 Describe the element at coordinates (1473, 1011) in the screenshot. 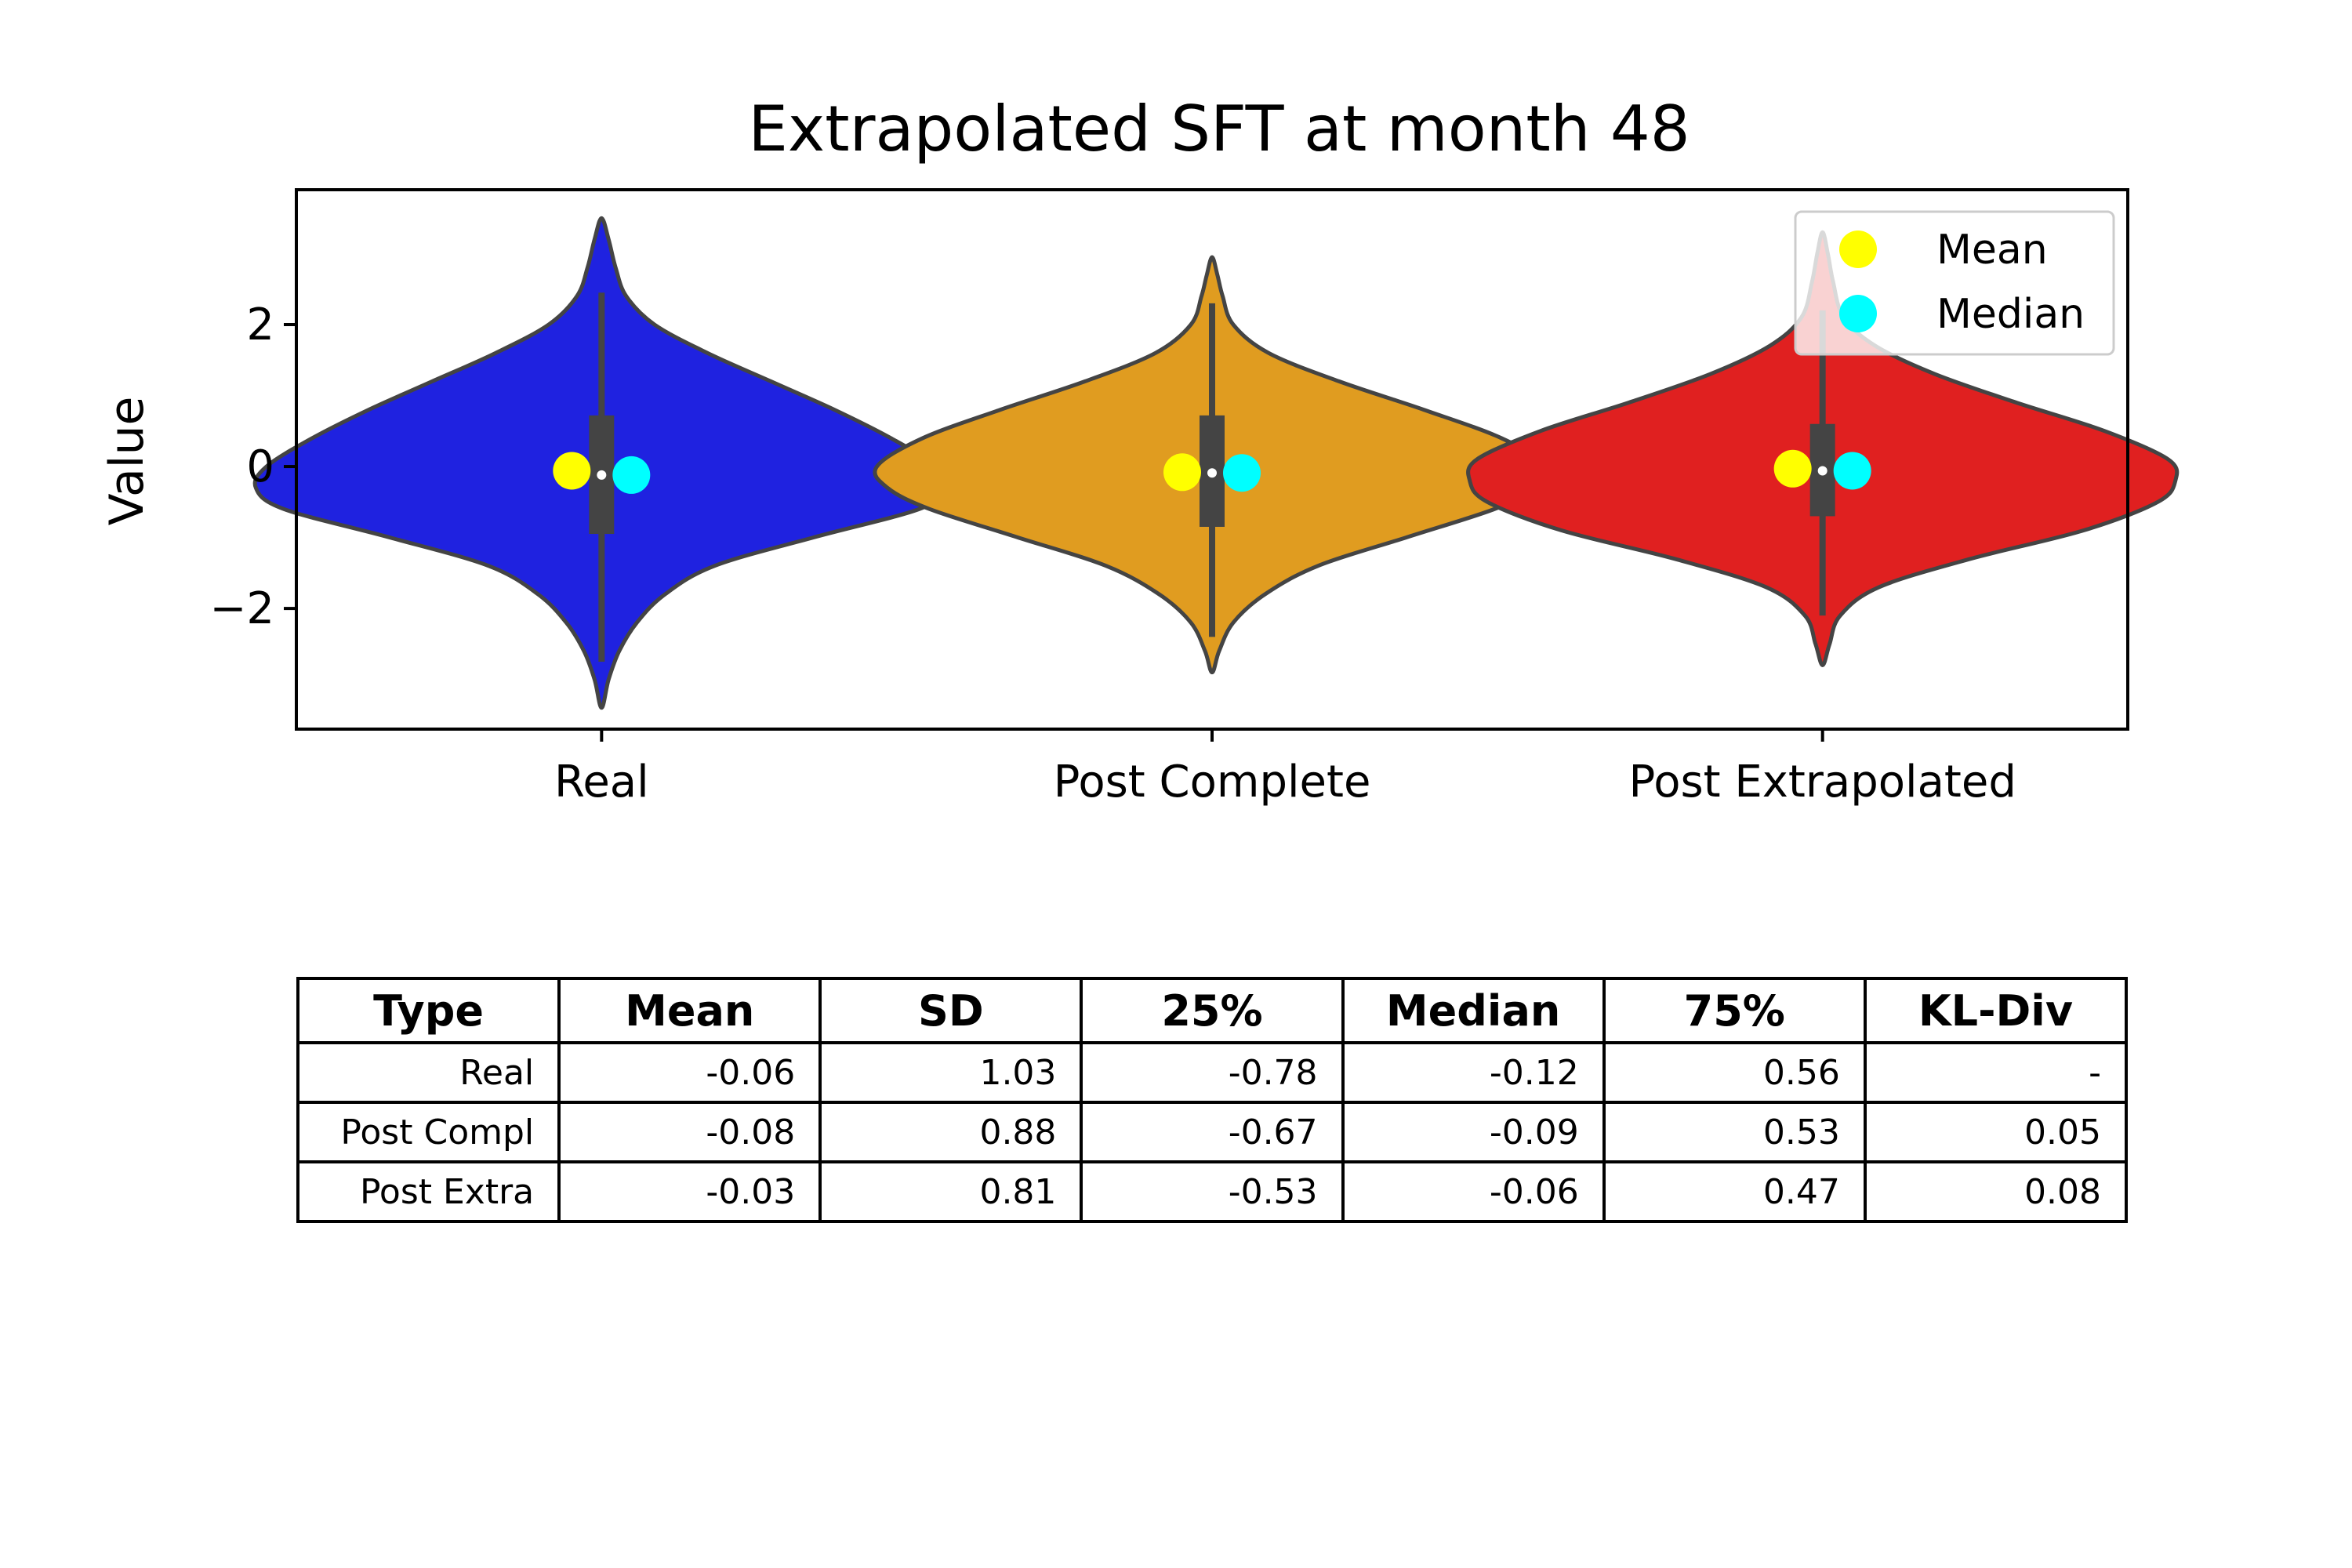

I see `table-header: Median` at that location.